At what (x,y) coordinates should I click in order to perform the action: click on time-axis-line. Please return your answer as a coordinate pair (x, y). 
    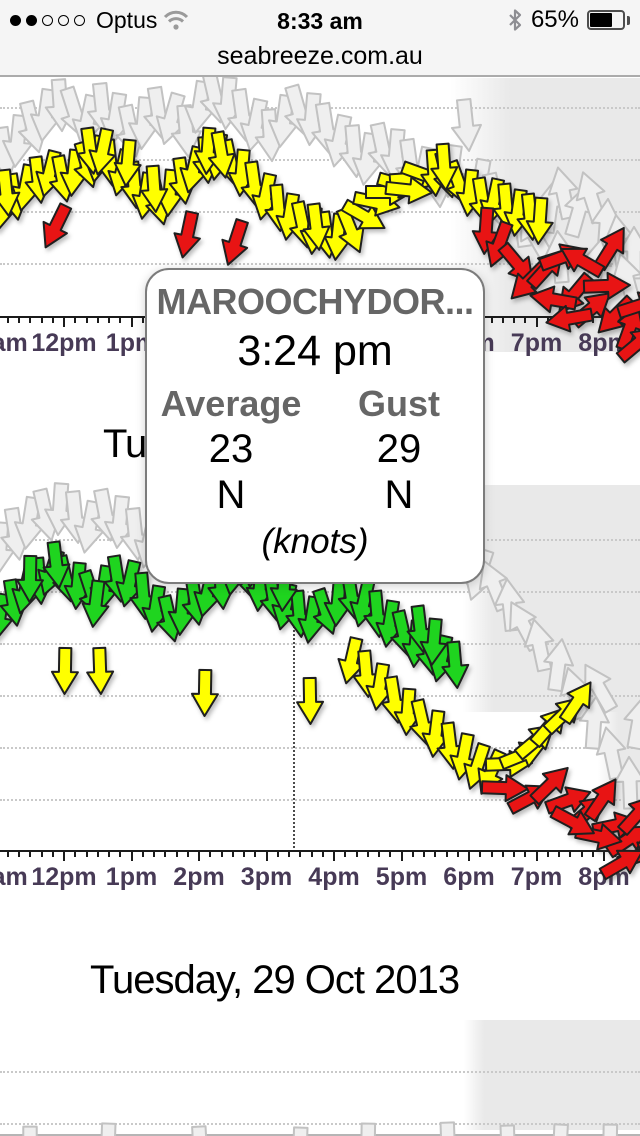
    Looking at the image, I should click on (320, 851).